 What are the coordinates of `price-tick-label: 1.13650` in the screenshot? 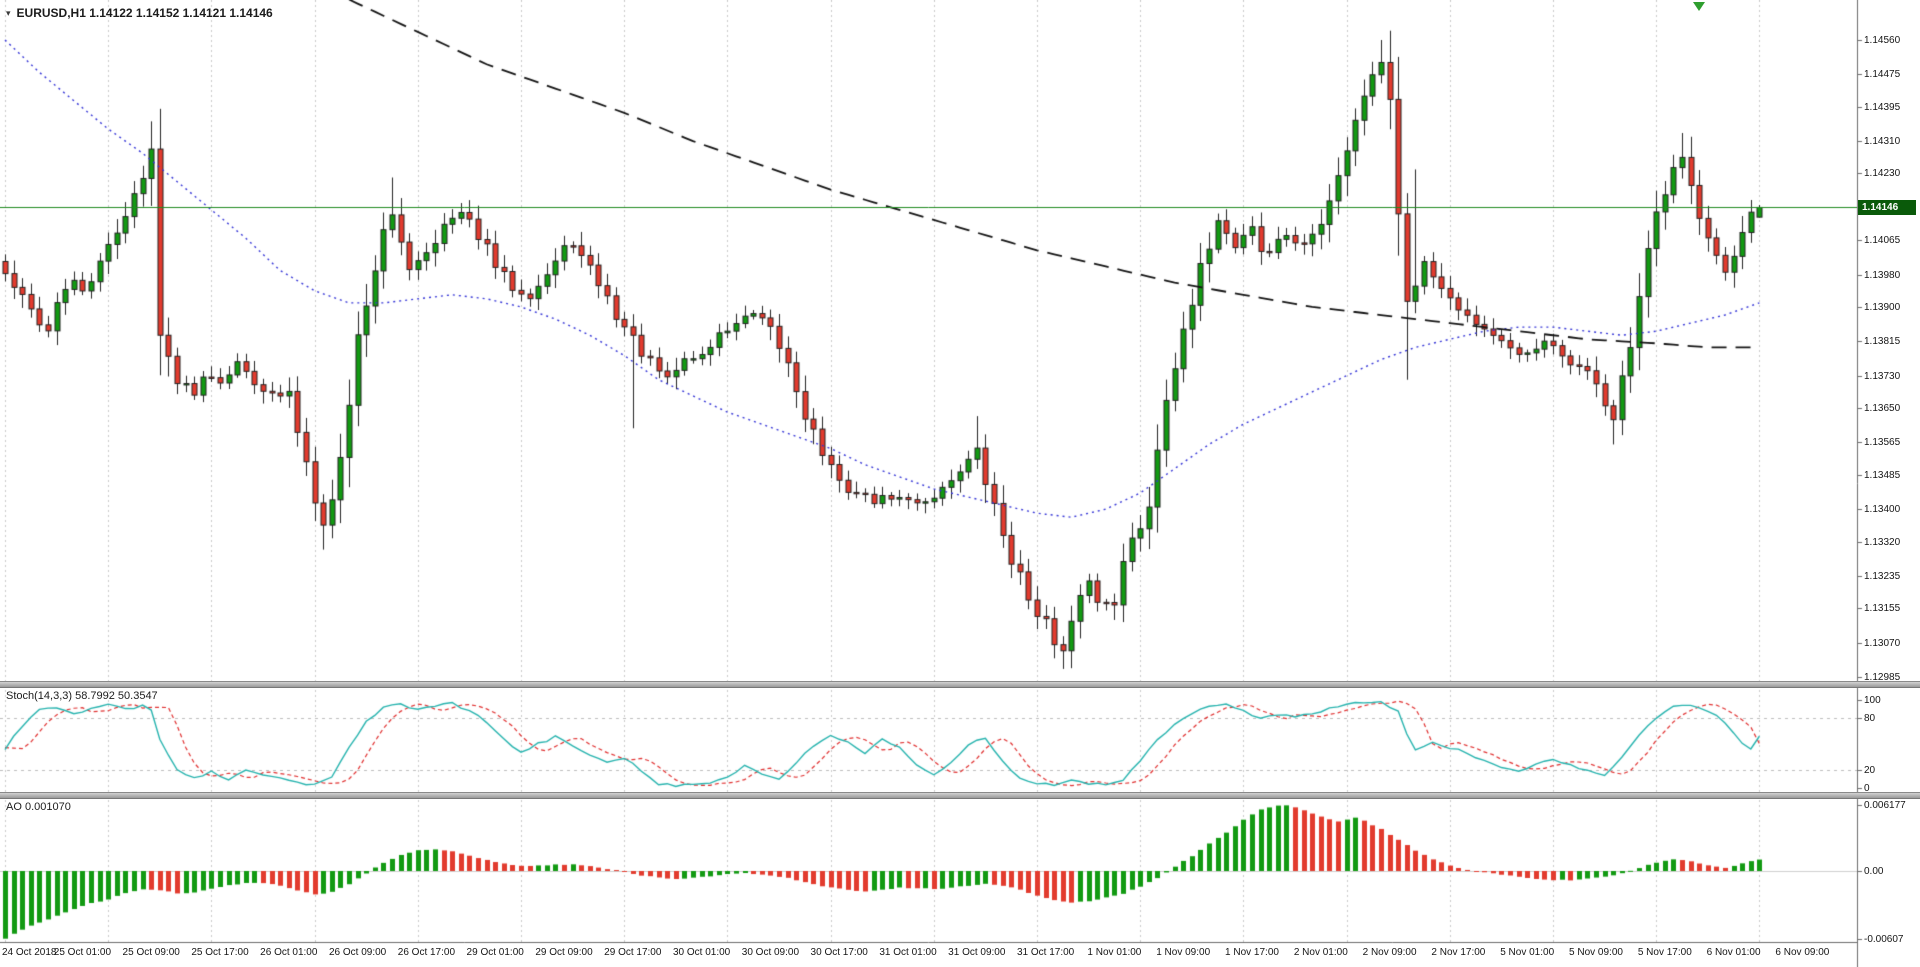 It's located at (1882, 409).